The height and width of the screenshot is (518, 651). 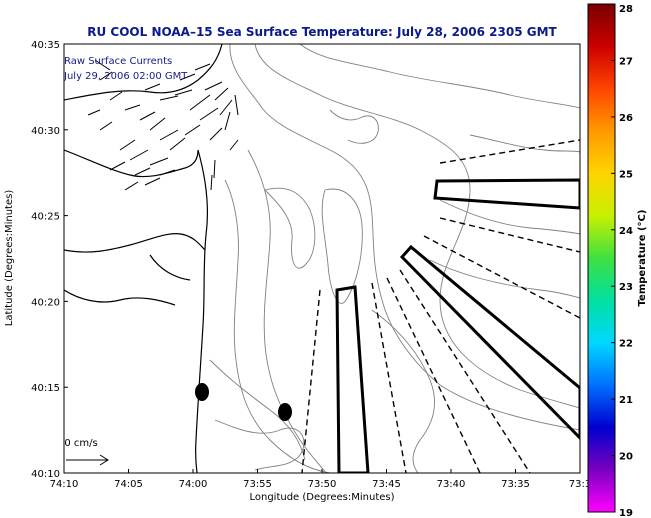 I want to click on y-tick-label: 40:15, so click(x=45, y=388).